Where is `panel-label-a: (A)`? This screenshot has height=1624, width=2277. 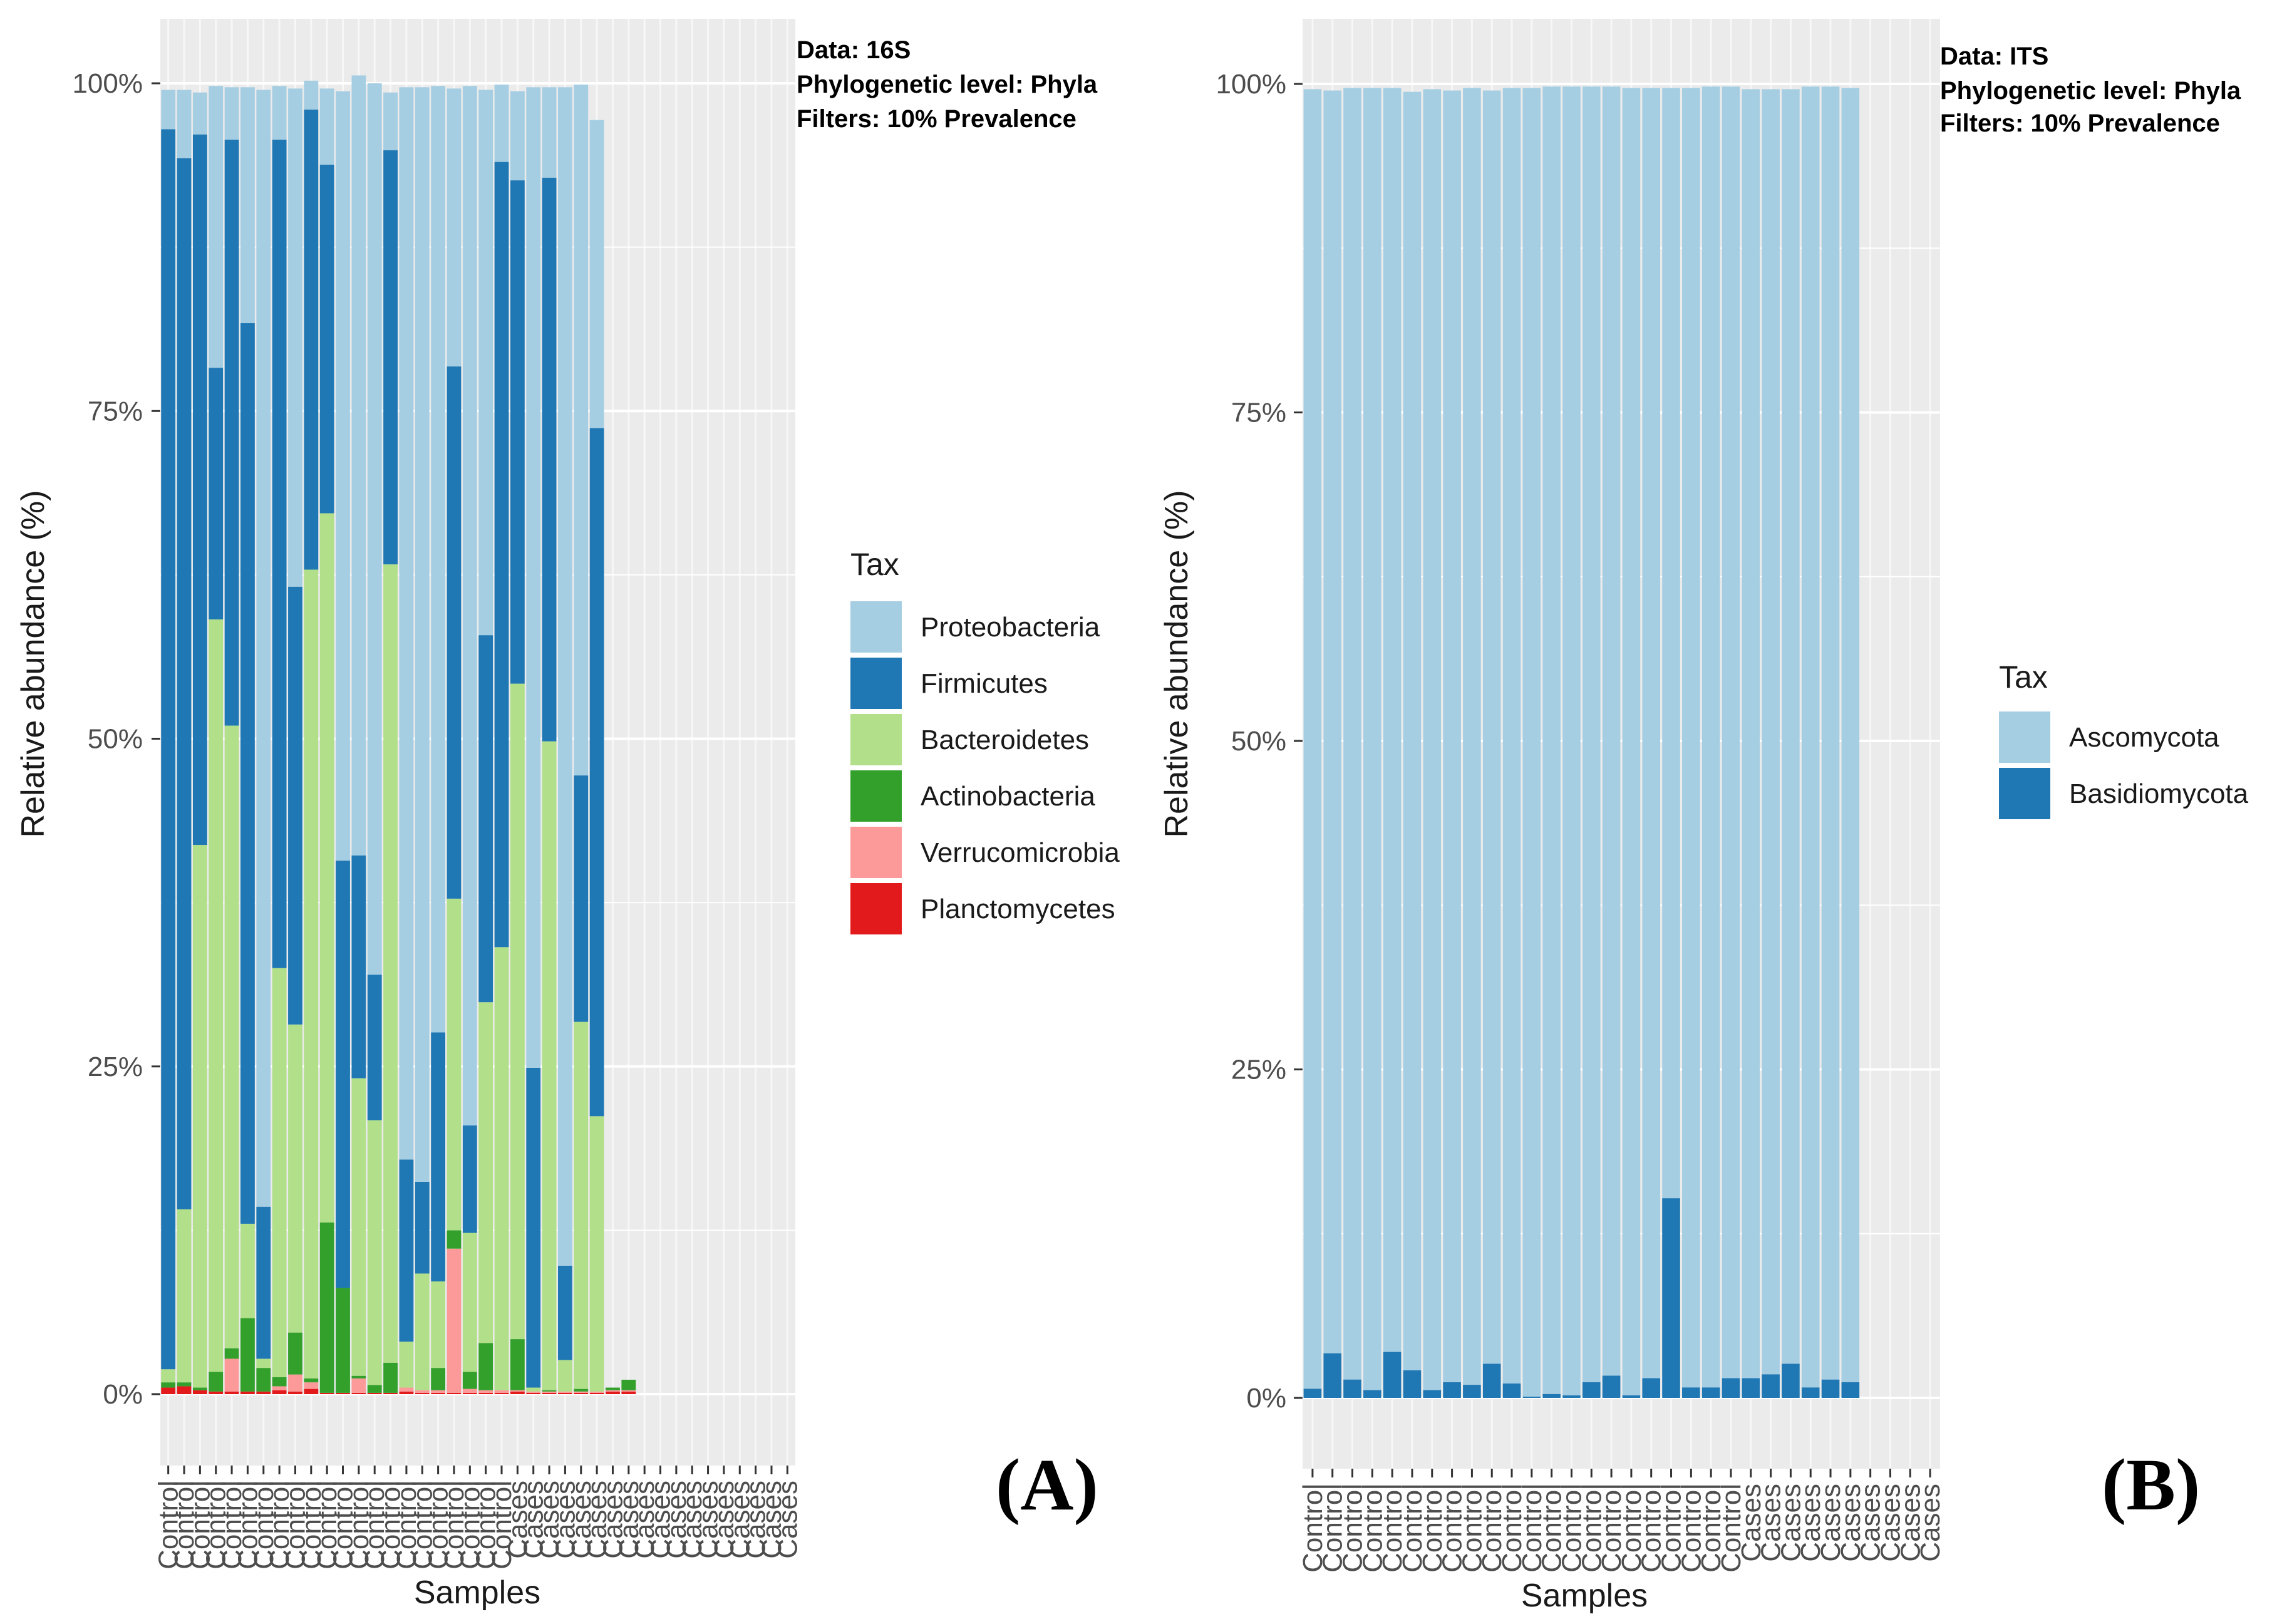
panel-label-a: (A) is located at coordinates (1047, 1485).